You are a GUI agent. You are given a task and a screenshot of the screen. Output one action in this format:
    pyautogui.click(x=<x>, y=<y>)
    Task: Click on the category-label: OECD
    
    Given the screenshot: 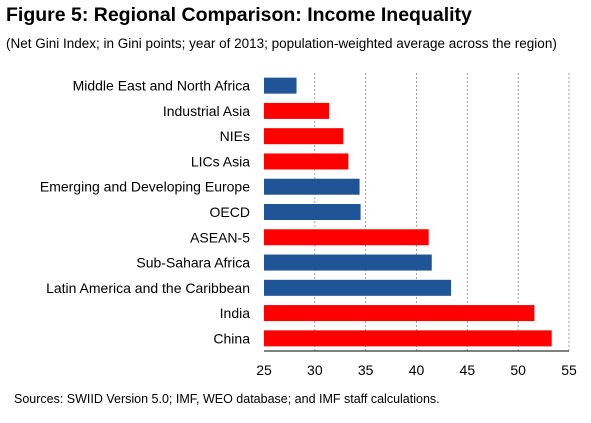 What is the action you would take?
    pyautogui.click(x=230, y=212)
    